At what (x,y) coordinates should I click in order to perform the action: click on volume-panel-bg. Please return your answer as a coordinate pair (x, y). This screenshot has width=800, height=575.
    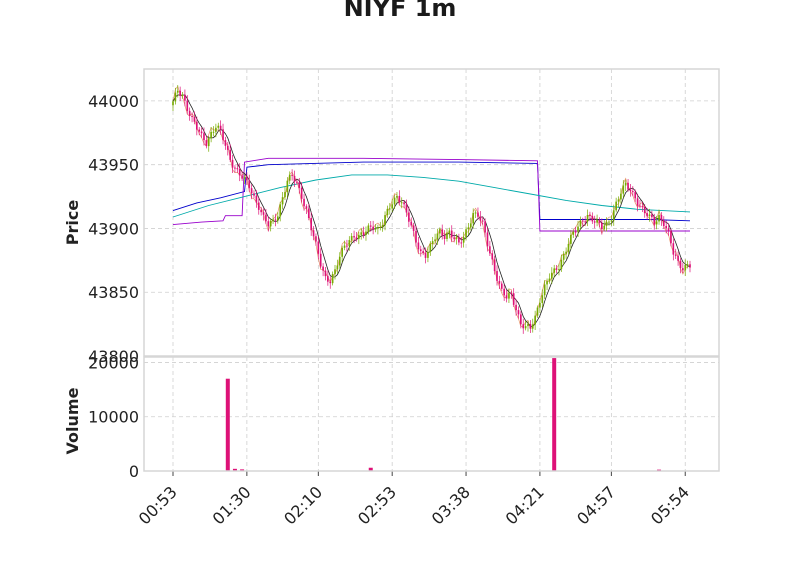
    Looking at the image, I should click on (431, 414).